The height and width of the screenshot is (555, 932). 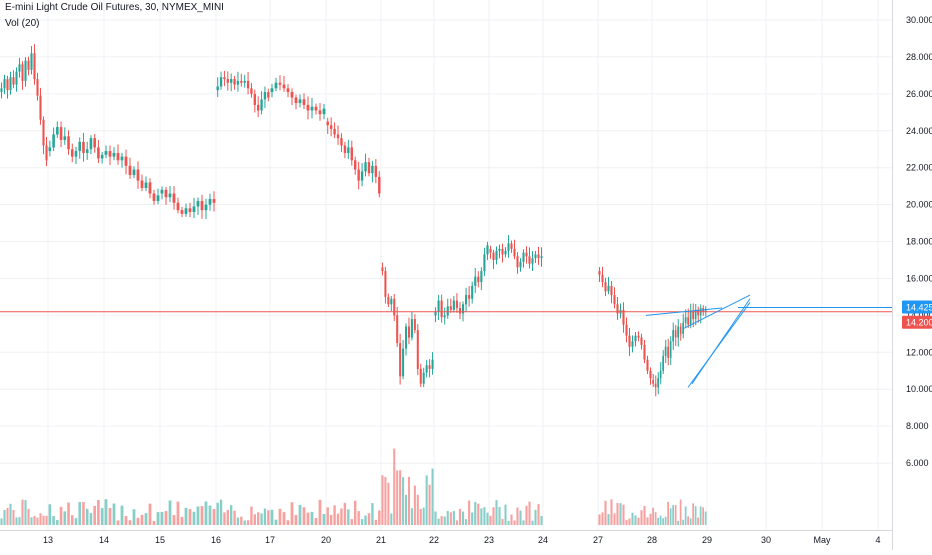 What do you see at coordinates (22, 23) in the screenshot?
I see `volume-indicator-label: Vol (20)` at bounding box center [22, 23].